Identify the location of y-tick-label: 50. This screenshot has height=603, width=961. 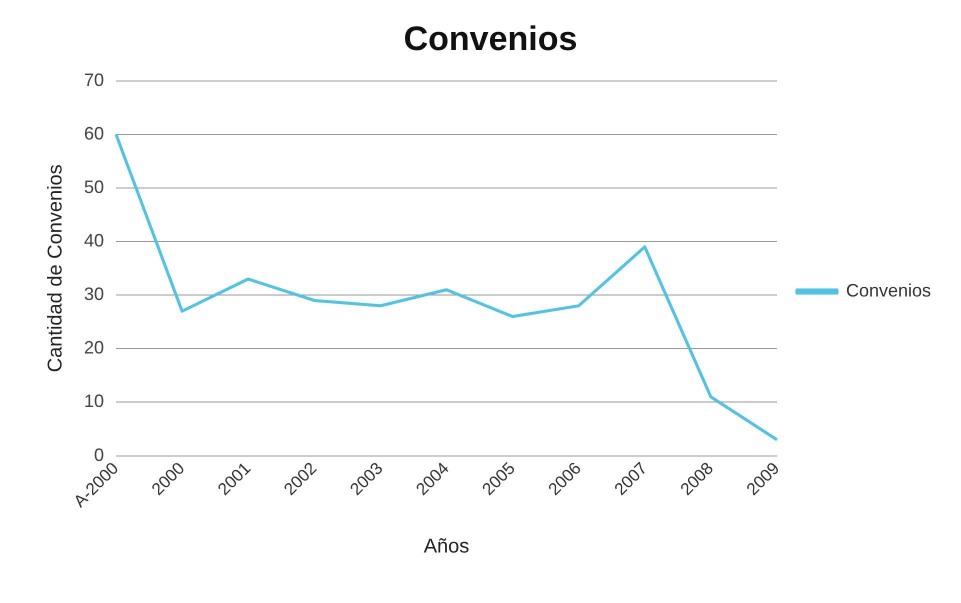
(94, 186).